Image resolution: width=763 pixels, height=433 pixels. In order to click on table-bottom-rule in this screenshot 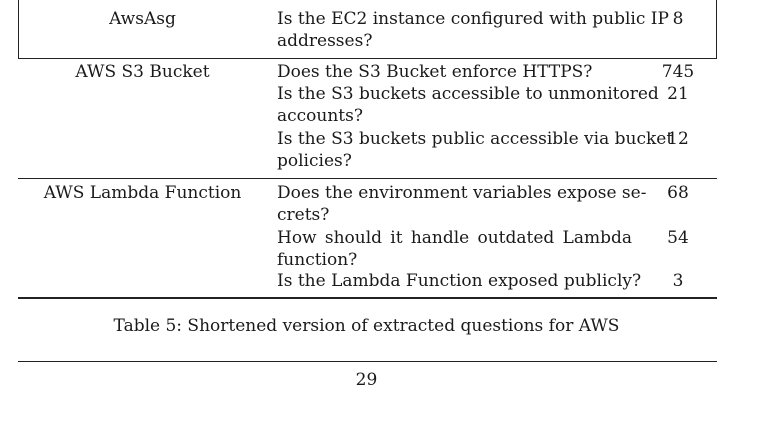, I will do `click(367, 298)`.